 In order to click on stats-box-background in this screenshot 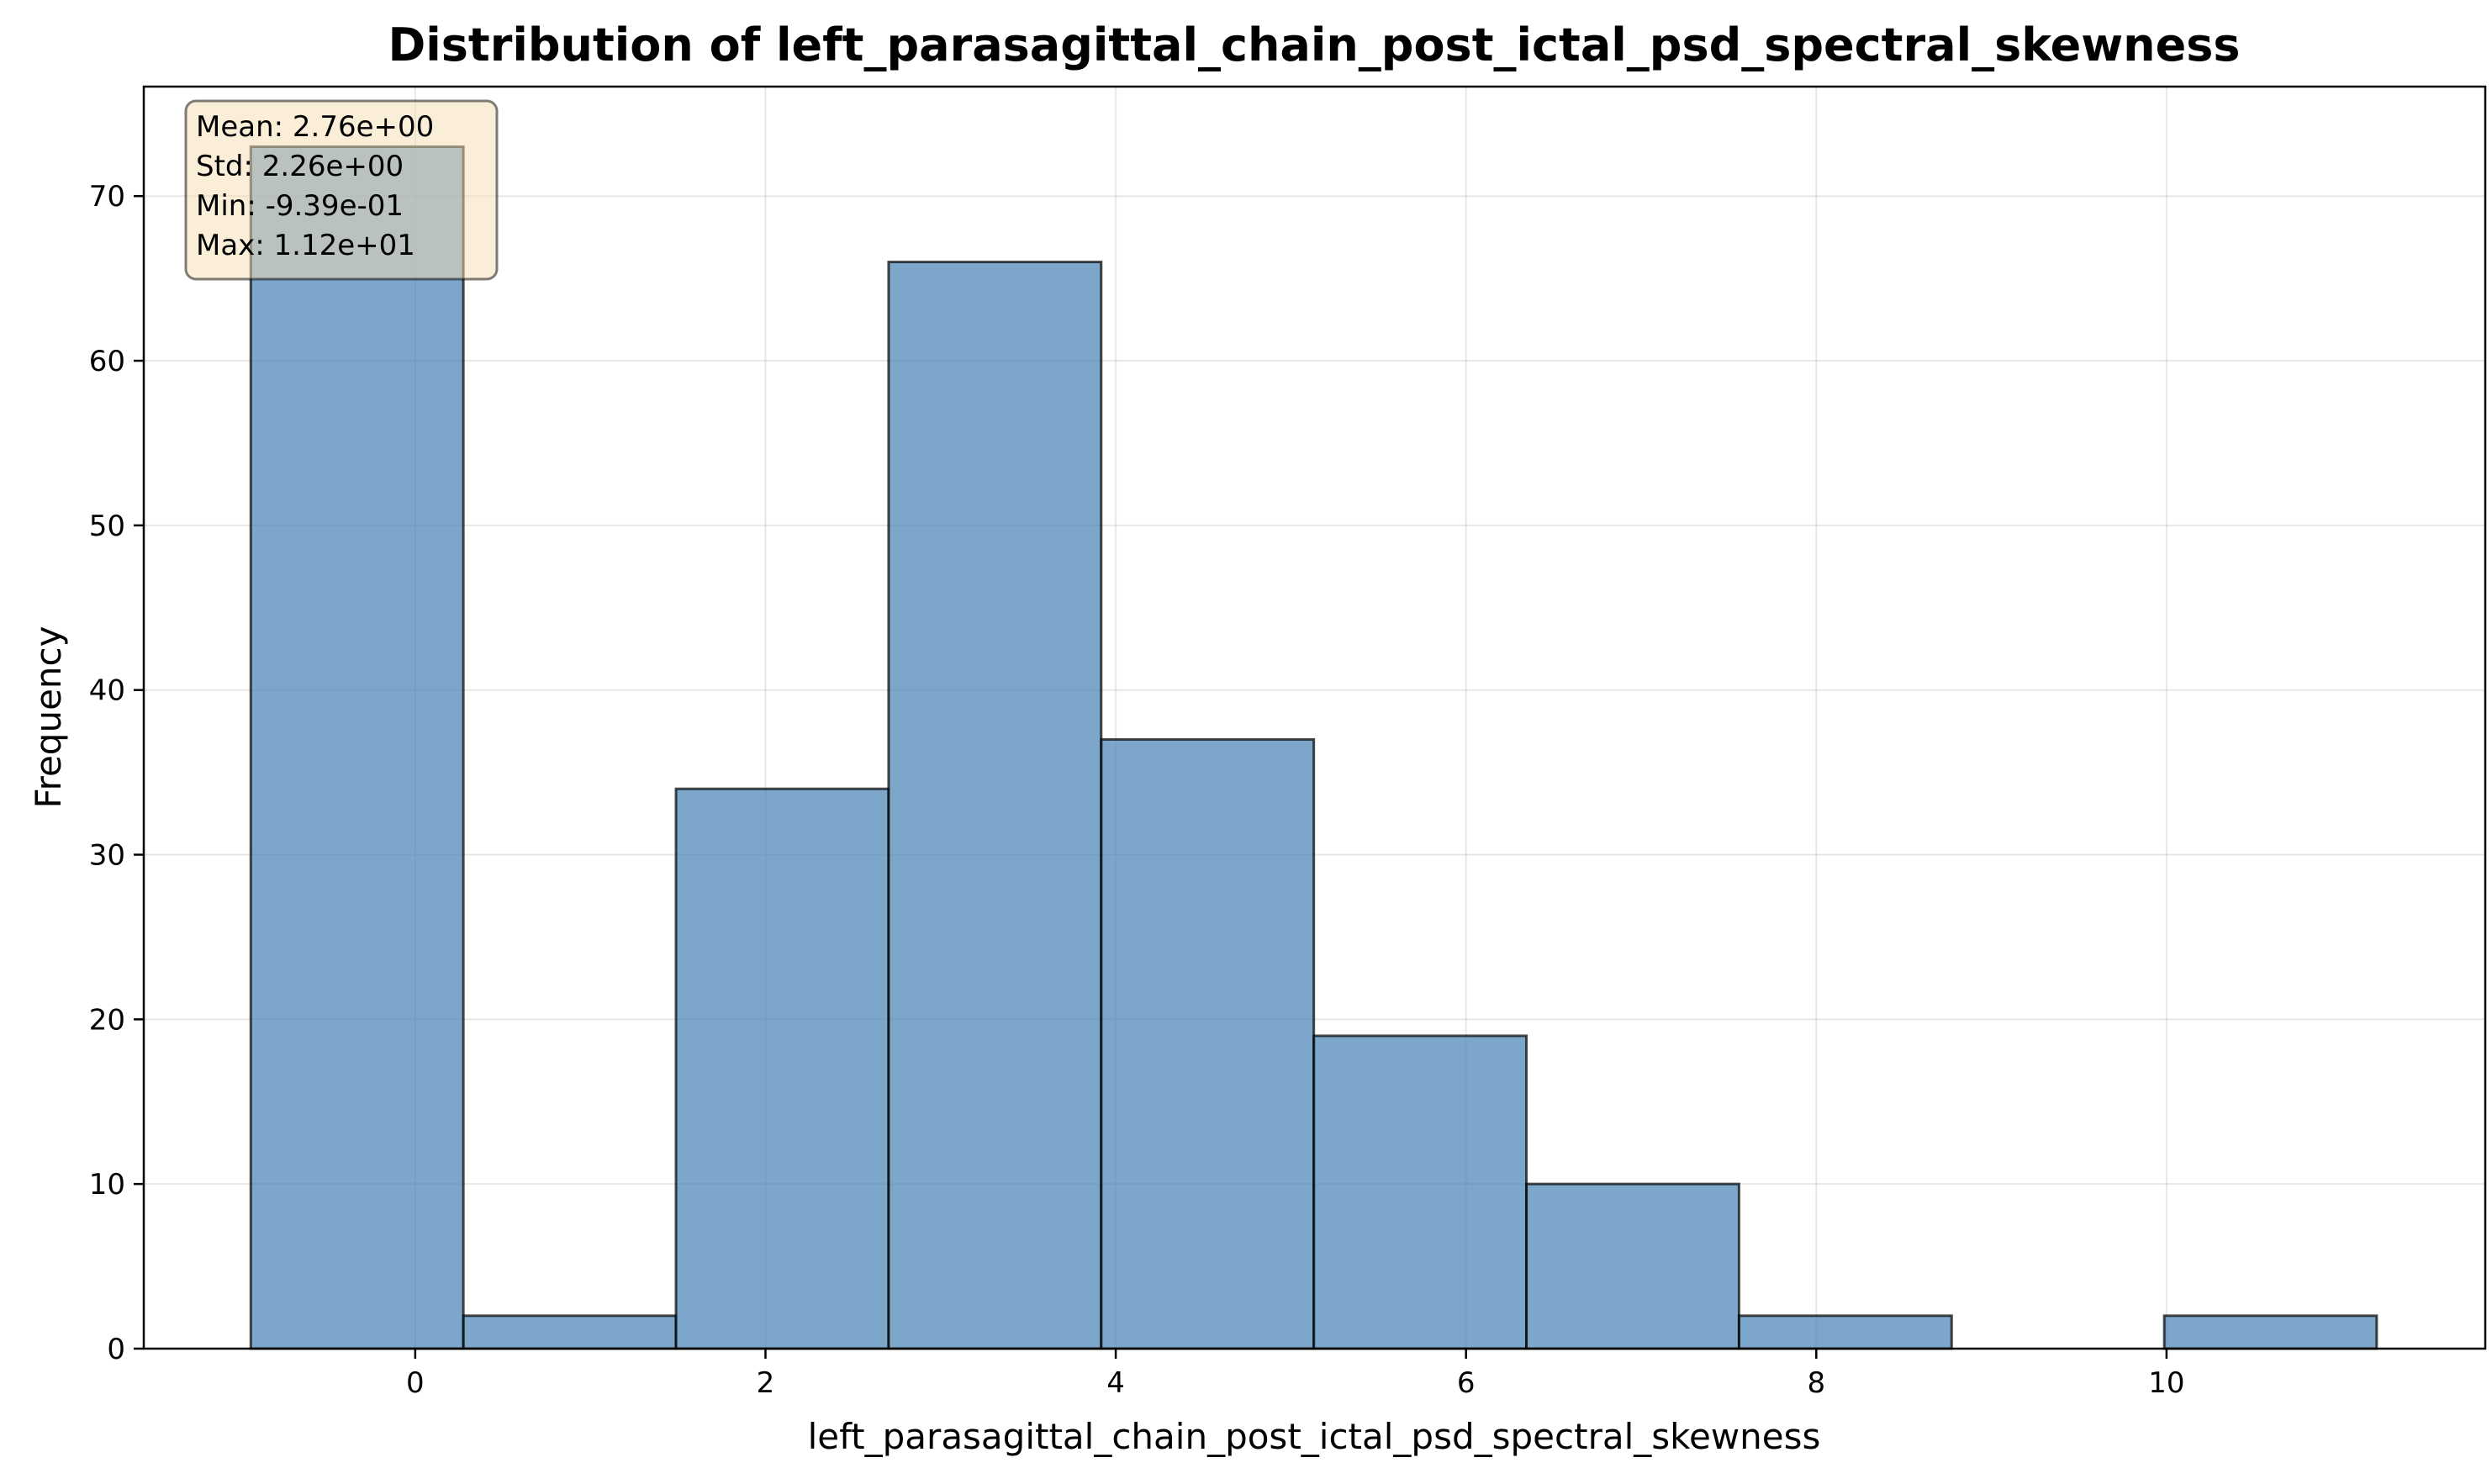, I will do `click(341, 190)`.